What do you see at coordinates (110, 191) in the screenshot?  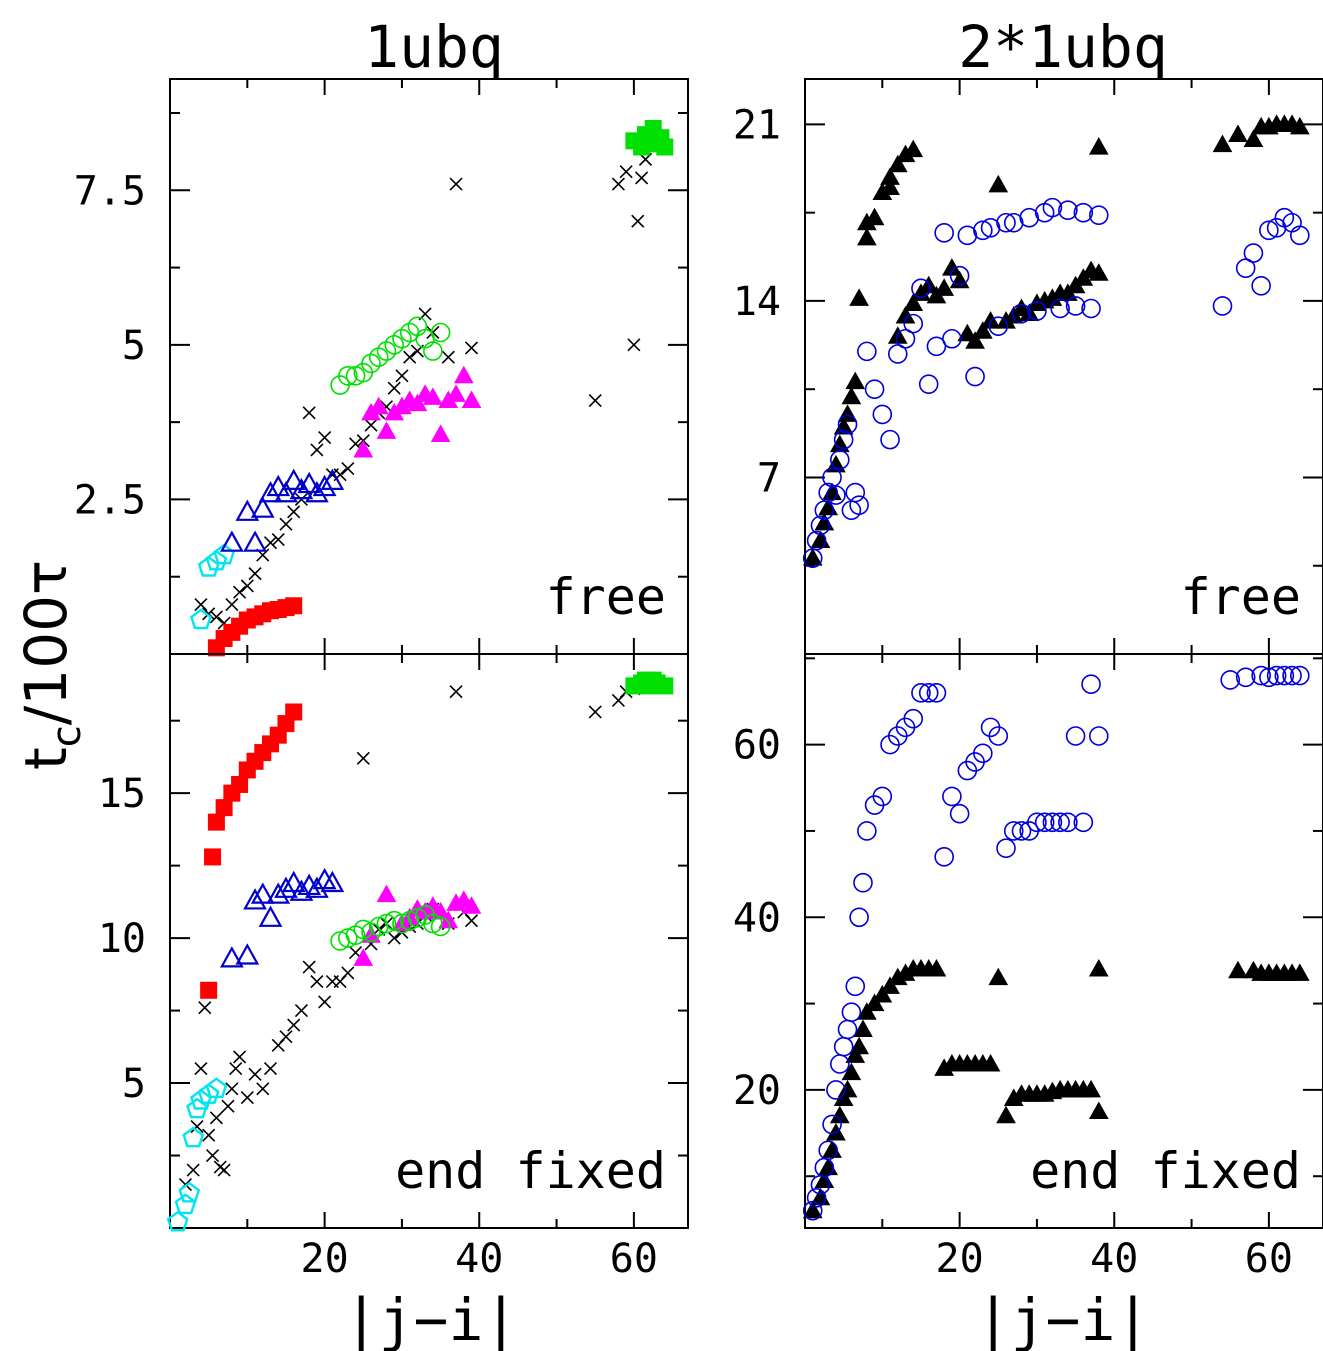 I see `y-tick-label: 7.5` at bounding box center [110, 191].